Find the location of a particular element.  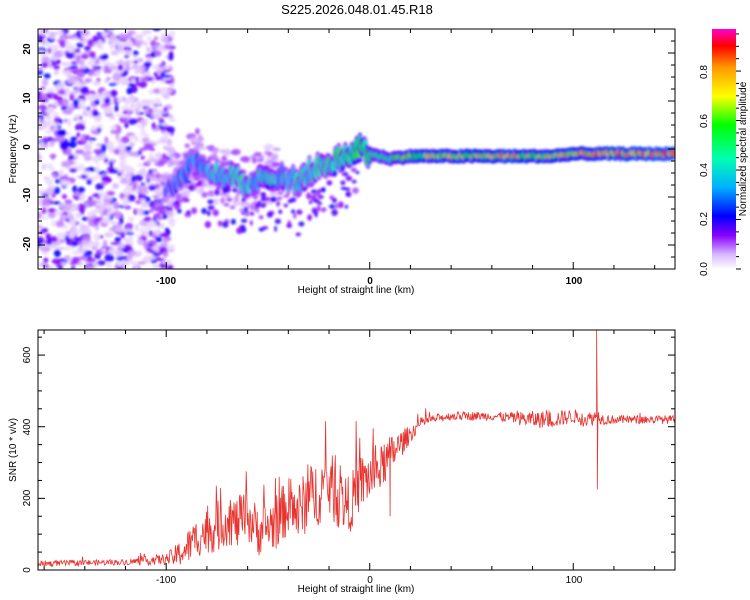

y-tick-label: -10 is located at coordinates (27, 194).